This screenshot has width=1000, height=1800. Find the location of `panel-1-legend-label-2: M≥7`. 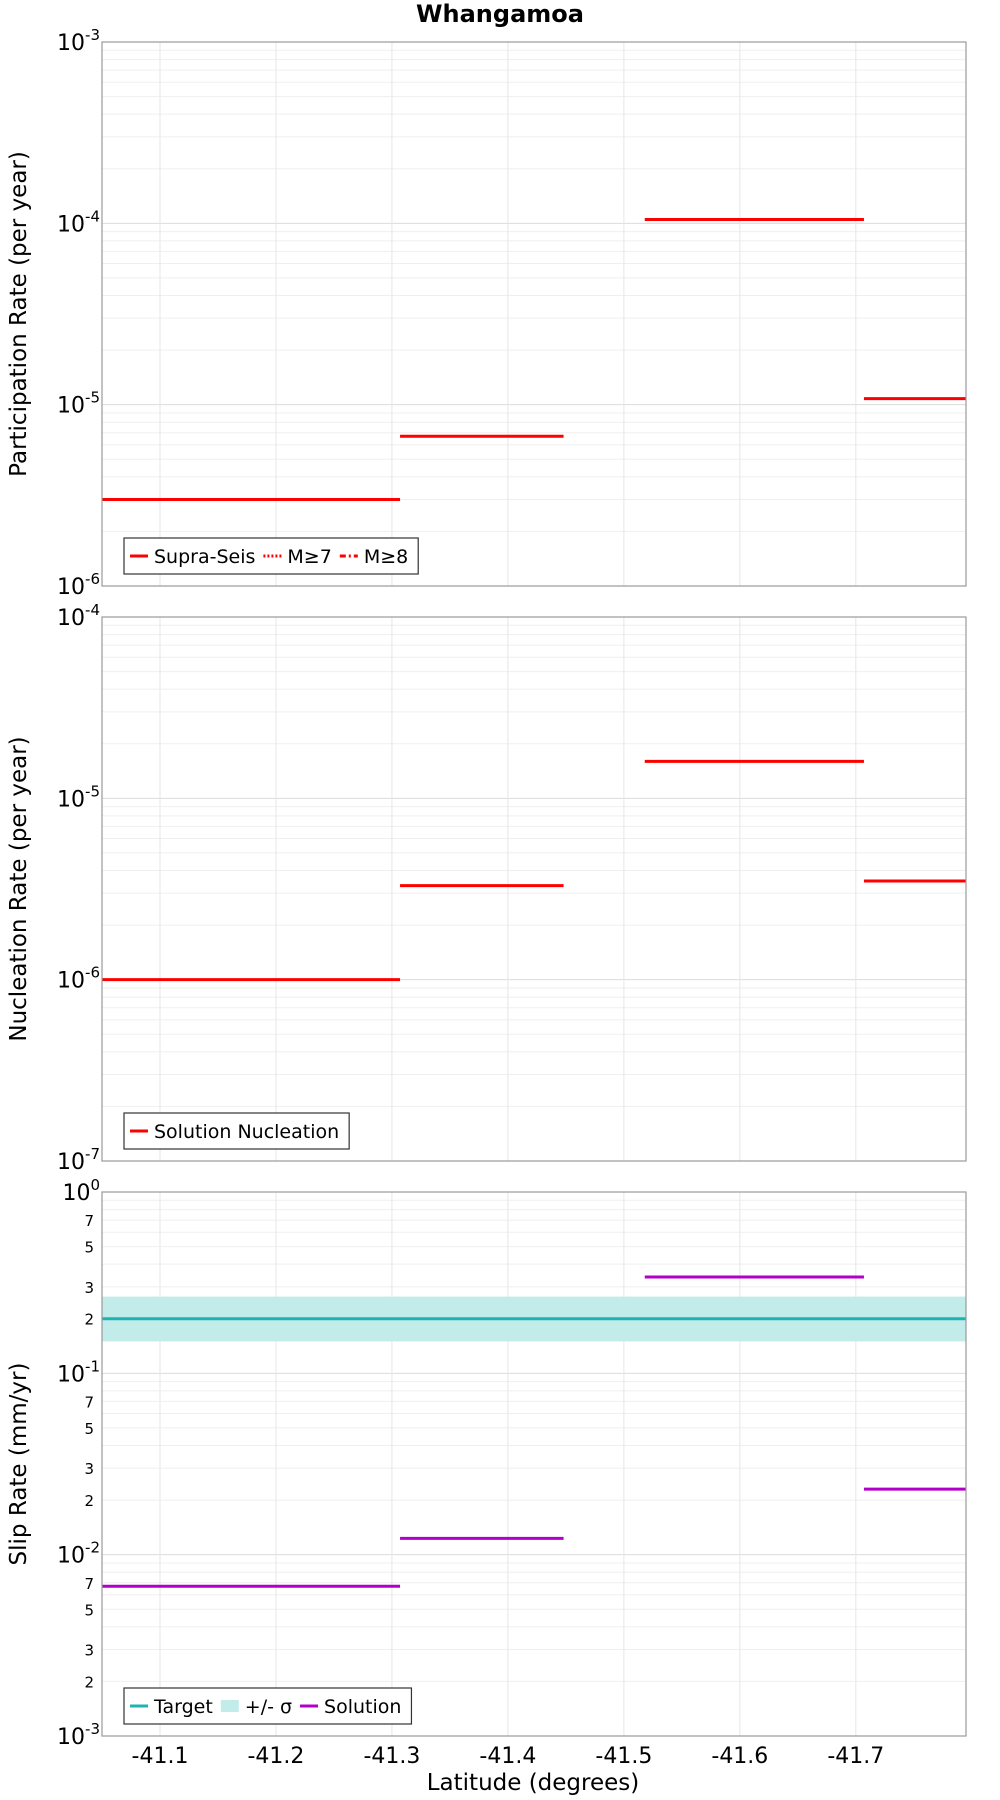

panel-1-legend-label-2: M≥7 is located at coordinates (309, 557).